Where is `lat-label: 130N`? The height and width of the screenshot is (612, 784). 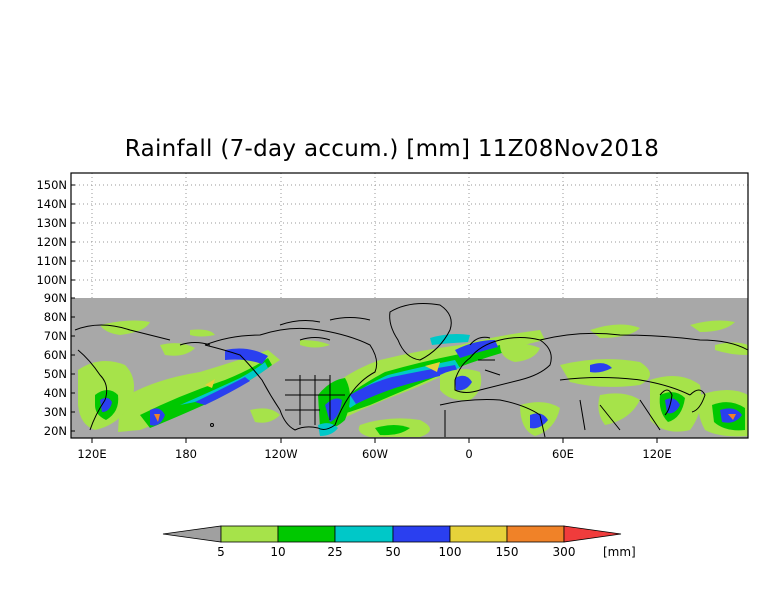
lat-label: 130N is located at coordinates (51, 223).